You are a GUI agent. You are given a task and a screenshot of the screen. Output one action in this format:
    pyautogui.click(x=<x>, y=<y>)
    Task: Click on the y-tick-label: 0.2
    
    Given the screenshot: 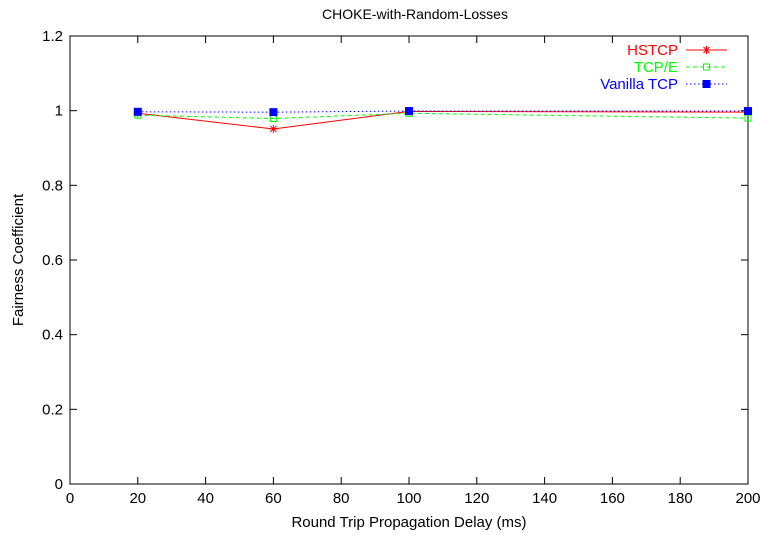 What is the action you would take?
    pyautogui.click(x=52, y=409)
    